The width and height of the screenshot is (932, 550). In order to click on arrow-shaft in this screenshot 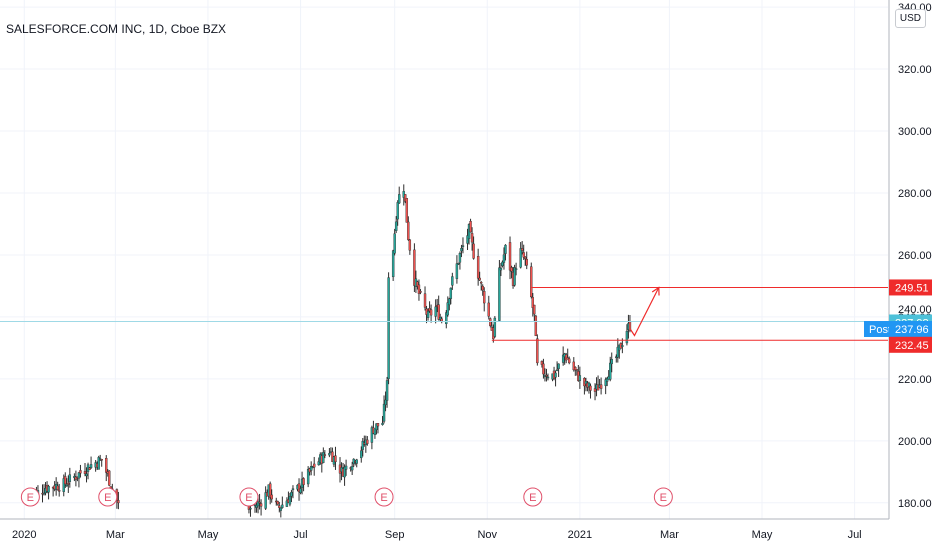, I will do `click(645, 312)`.